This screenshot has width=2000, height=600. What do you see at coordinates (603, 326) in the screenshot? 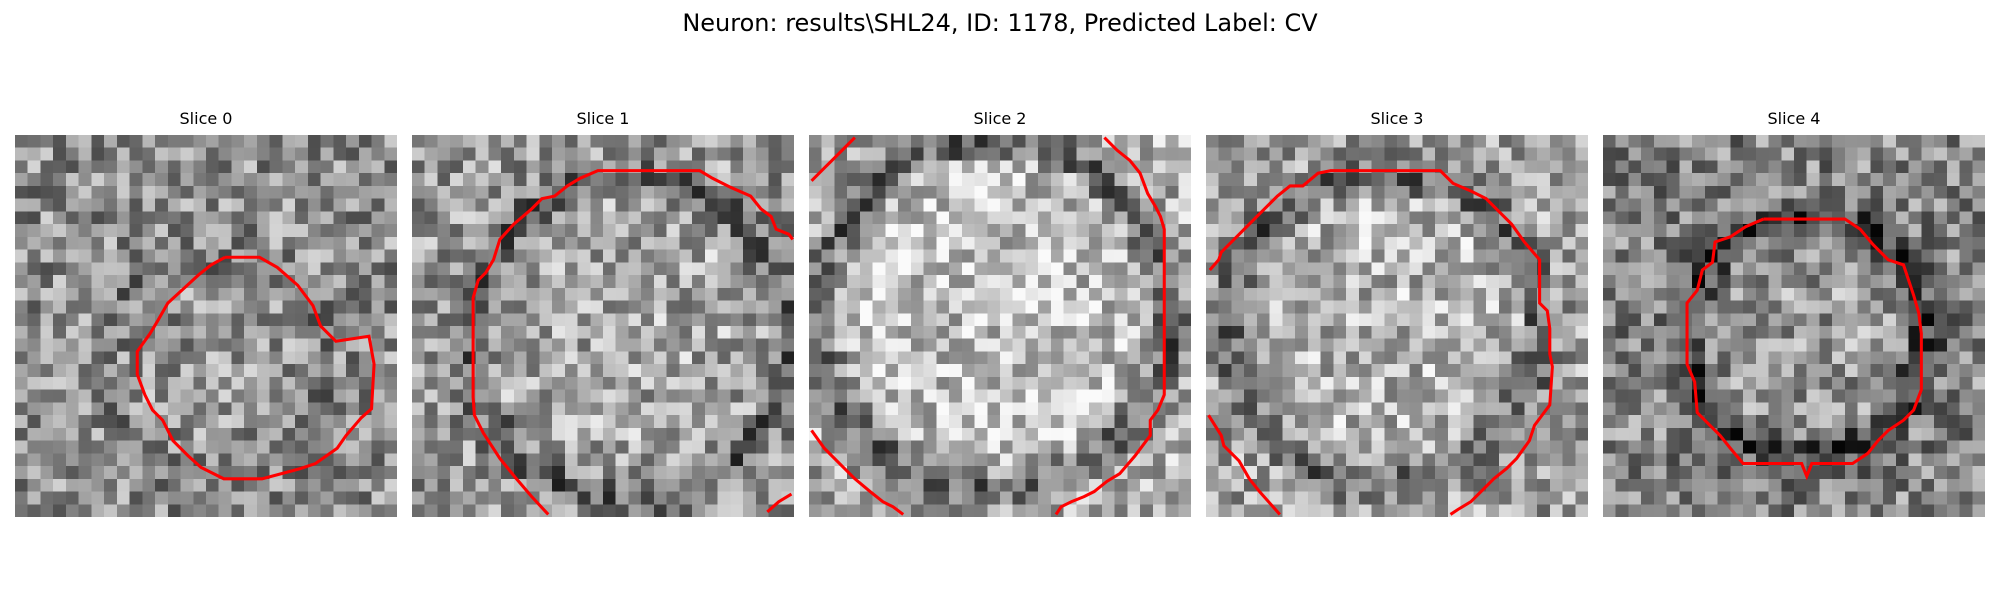
I see `pixel-grid` at bounding box center [603, 326].